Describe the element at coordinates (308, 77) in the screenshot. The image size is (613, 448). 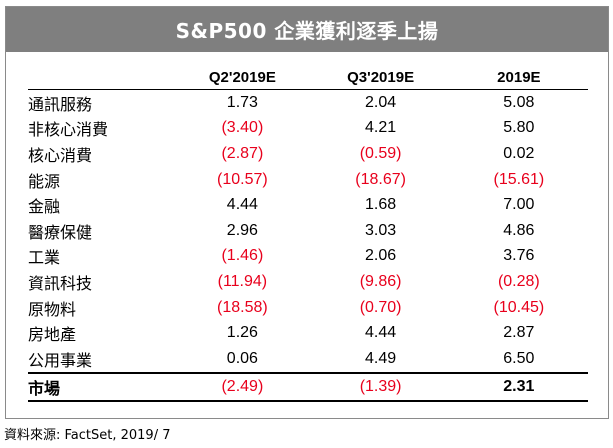
I see `header-row: Q2'2019E Q3'2019E 2019E` at that location.